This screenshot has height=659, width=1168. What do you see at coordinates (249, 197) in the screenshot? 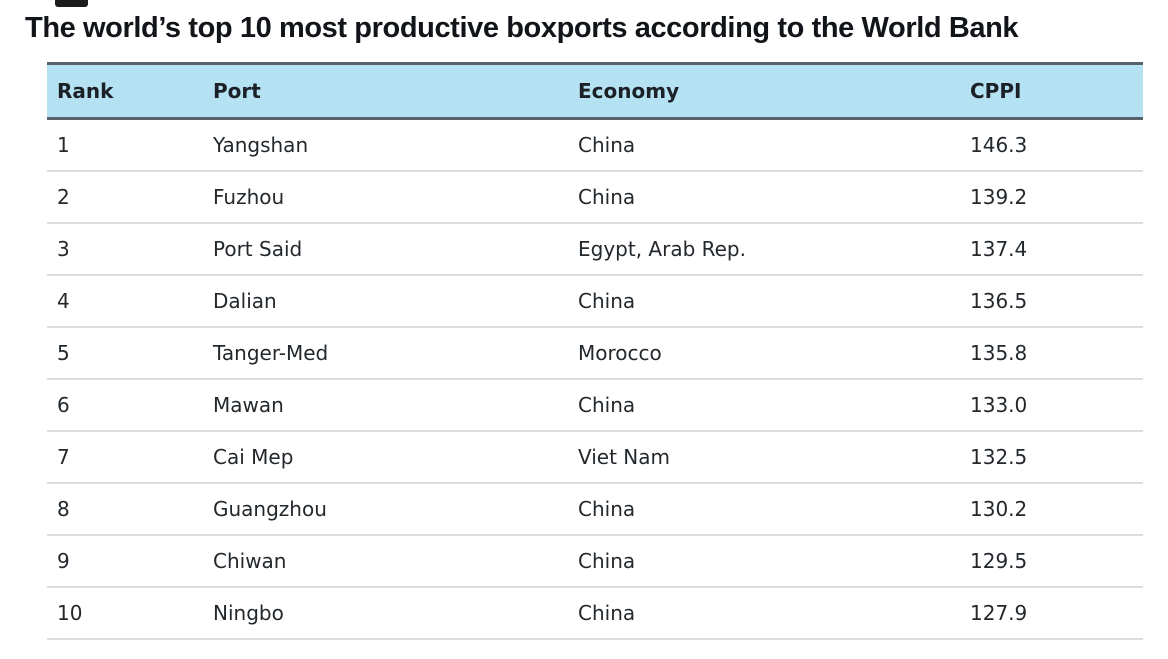
I see `cell-port: Fuzhou` at bounding box center [249, 197].